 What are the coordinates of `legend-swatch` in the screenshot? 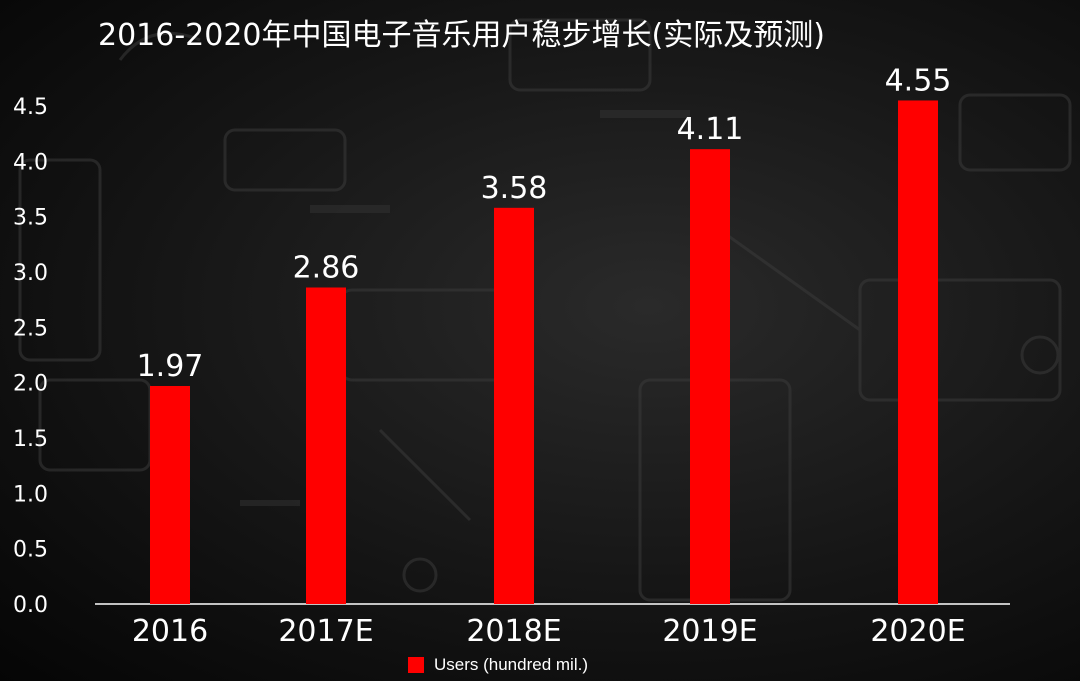 It's located at (416, 665).